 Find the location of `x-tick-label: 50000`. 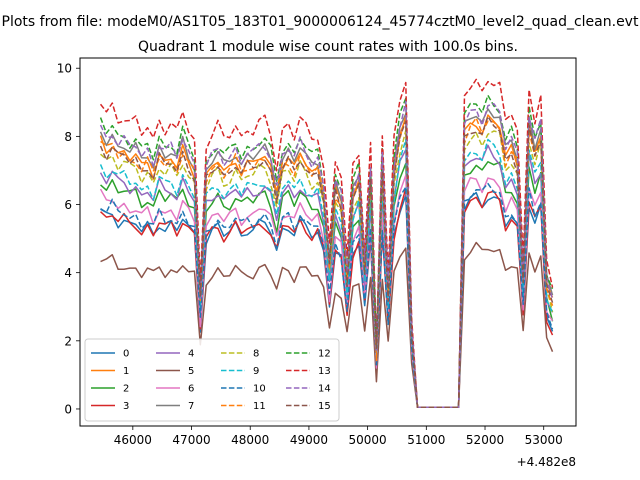

x-tick-label: 50000 is located at coordinates (368, 440).